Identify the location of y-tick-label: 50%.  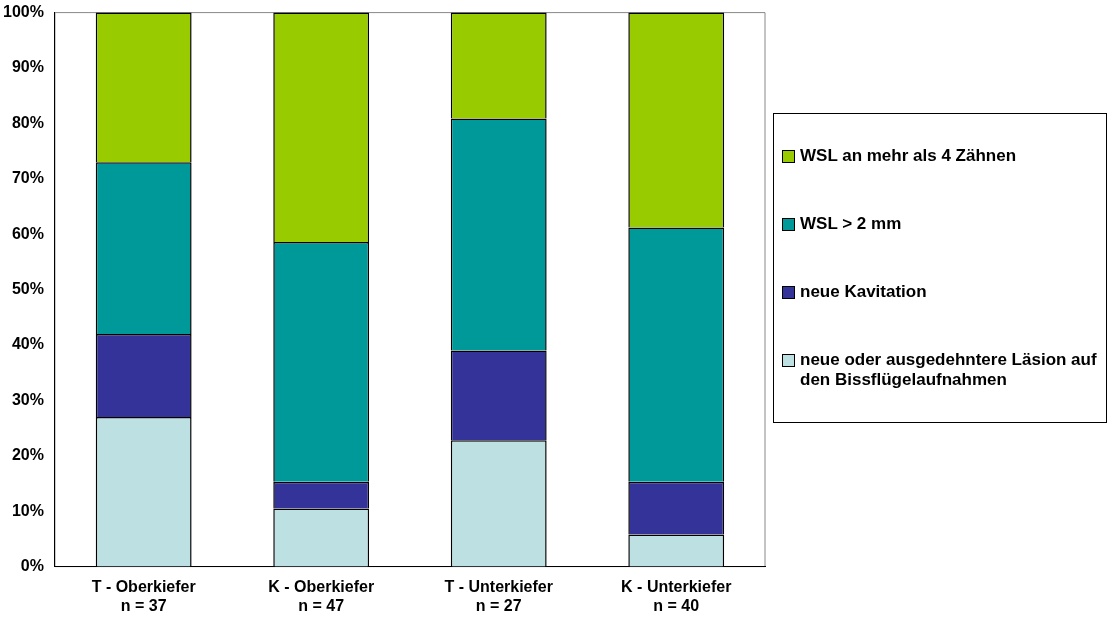
(27, 289).